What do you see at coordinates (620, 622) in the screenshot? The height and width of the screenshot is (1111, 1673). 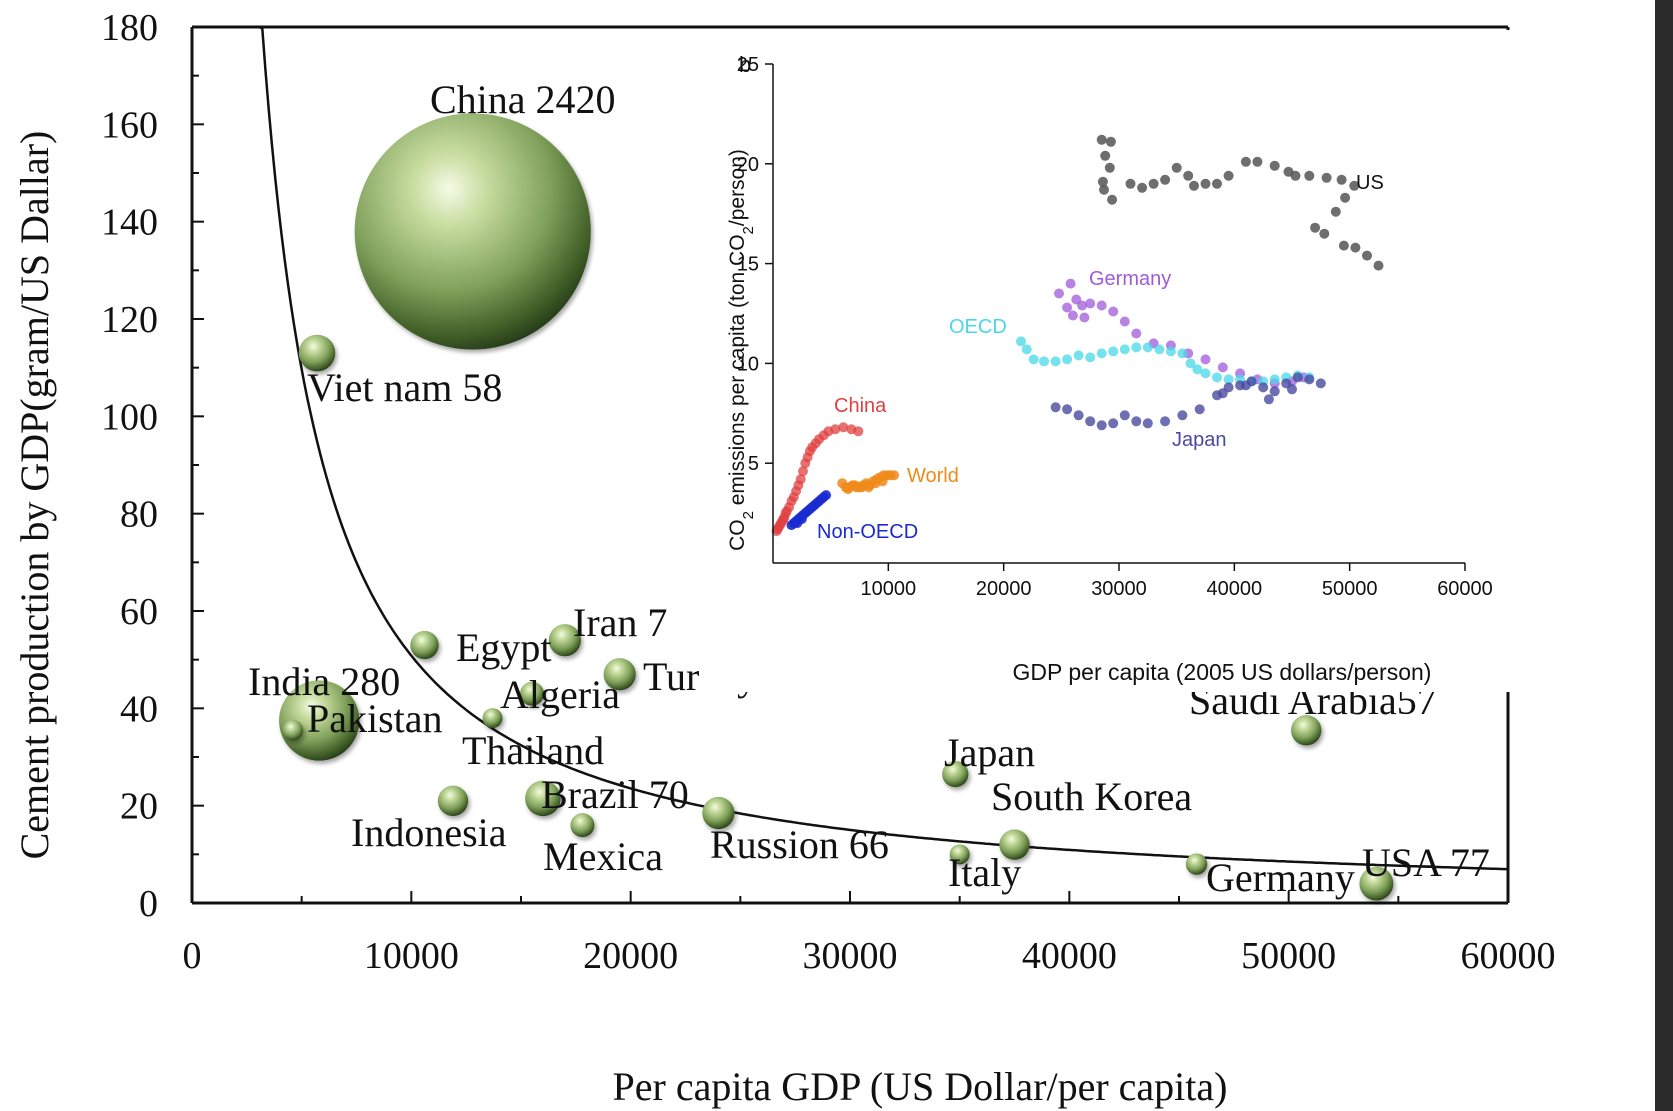 I see `bubble-label-iran-7: Iran 7` at bounding box center [620, 622].